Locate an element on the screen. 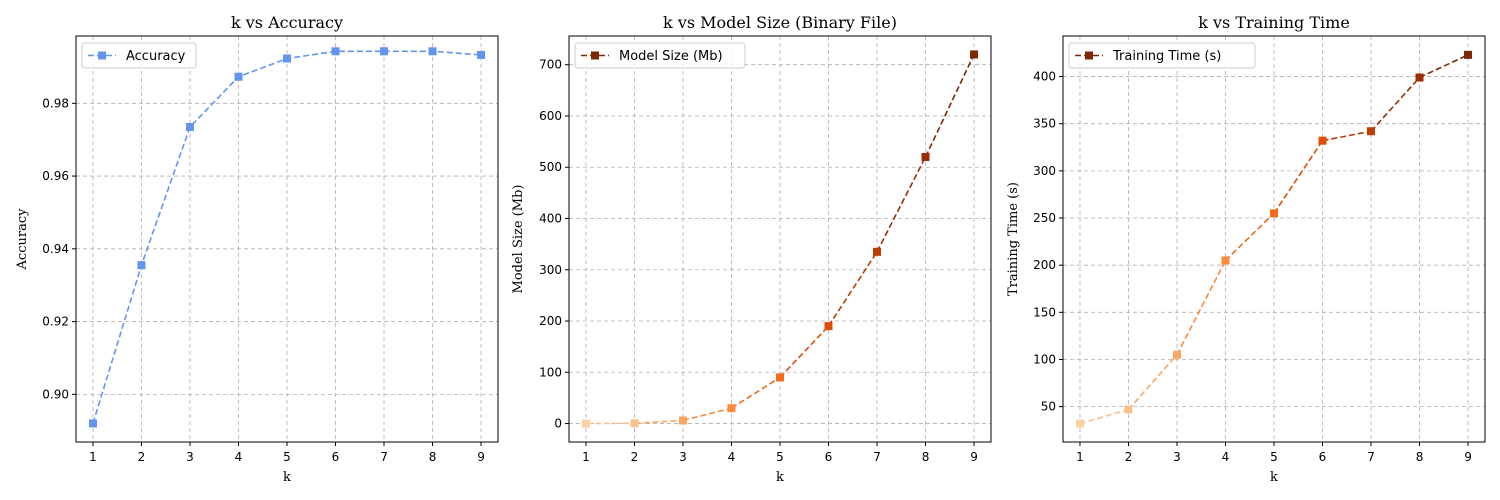 The width and height of the screenshot is (1500, 500). y-tick-label: 100 is located at coordinates (550, 372).